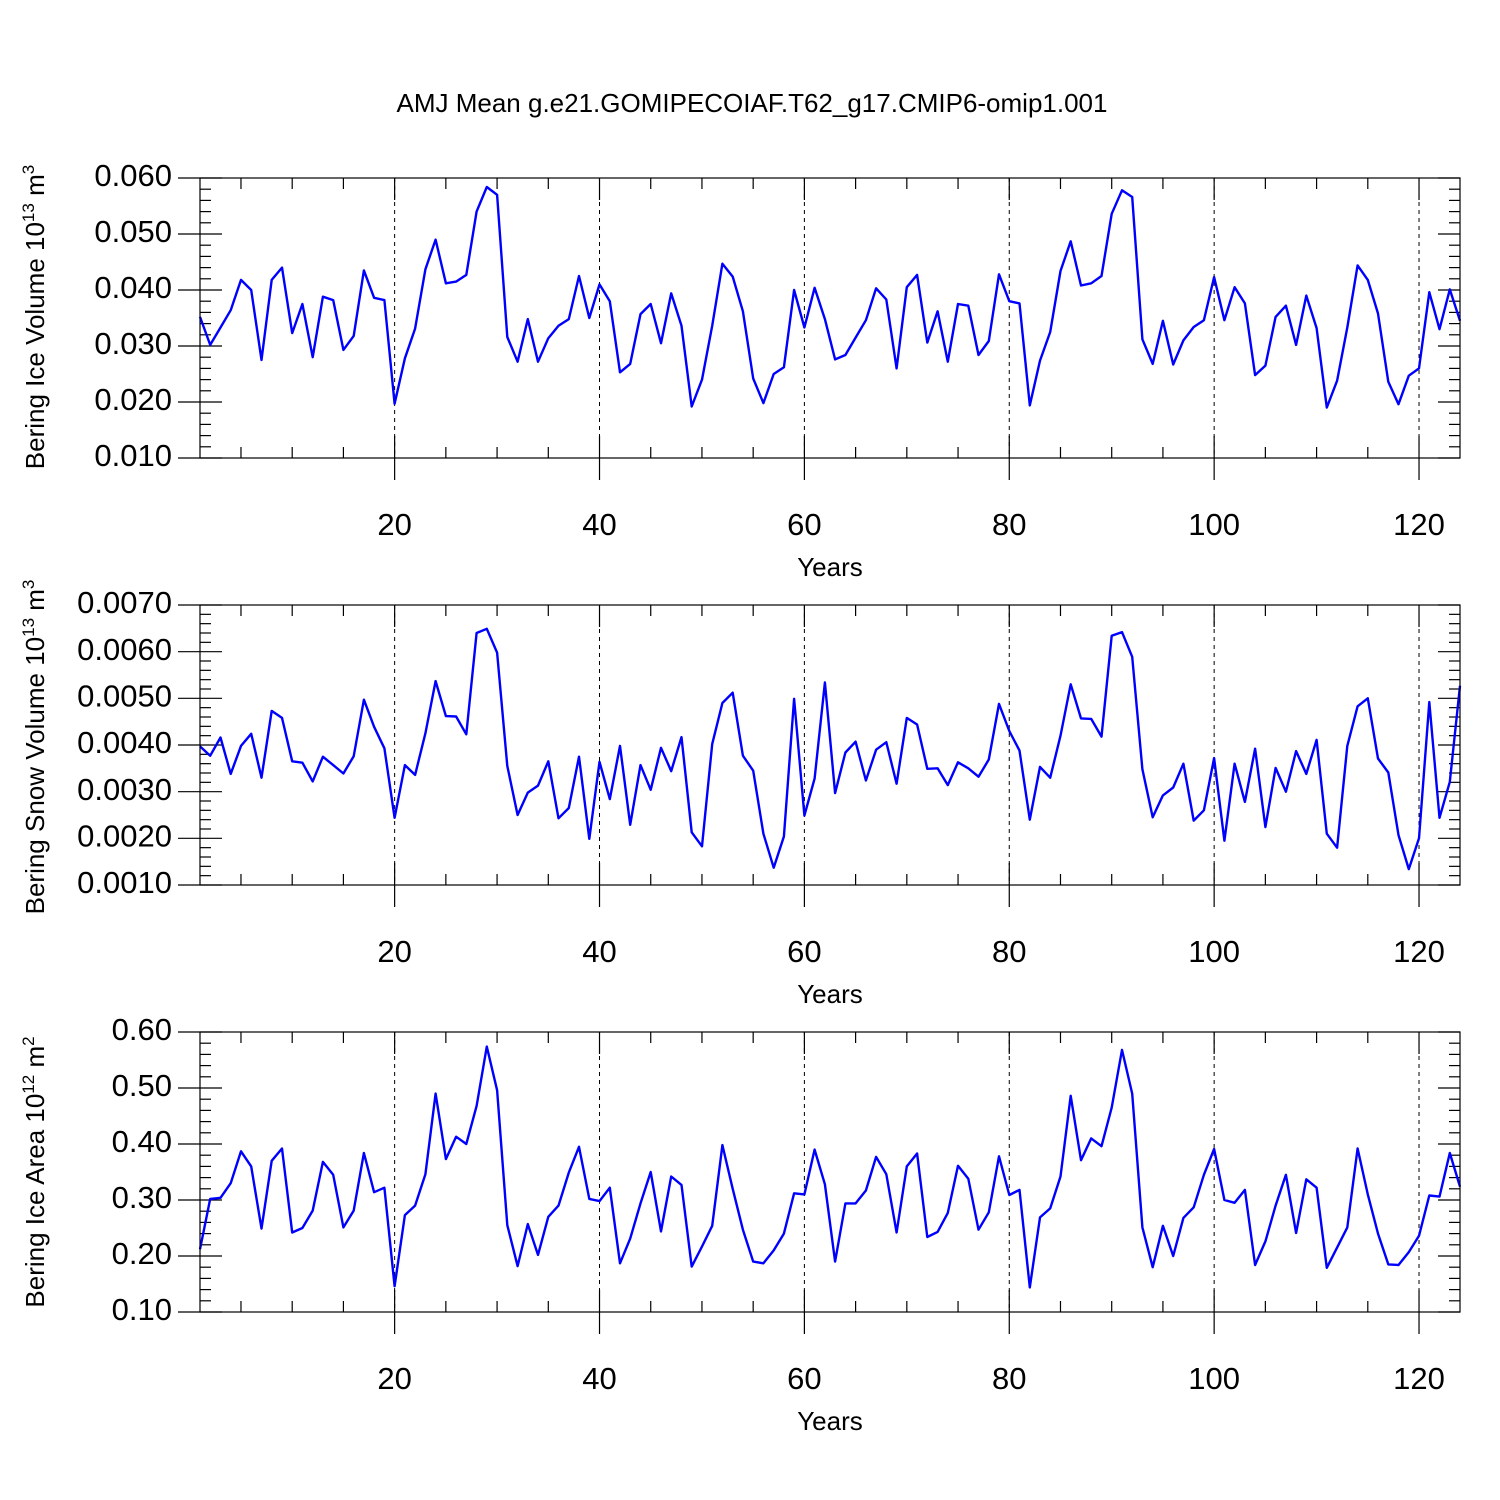 This screenshot has height=1500, width=1500. What do you see at coordinates (133, 231) in the screenshot?
I see `y-tick-label: 0.050` at bounding box center [133, 231].